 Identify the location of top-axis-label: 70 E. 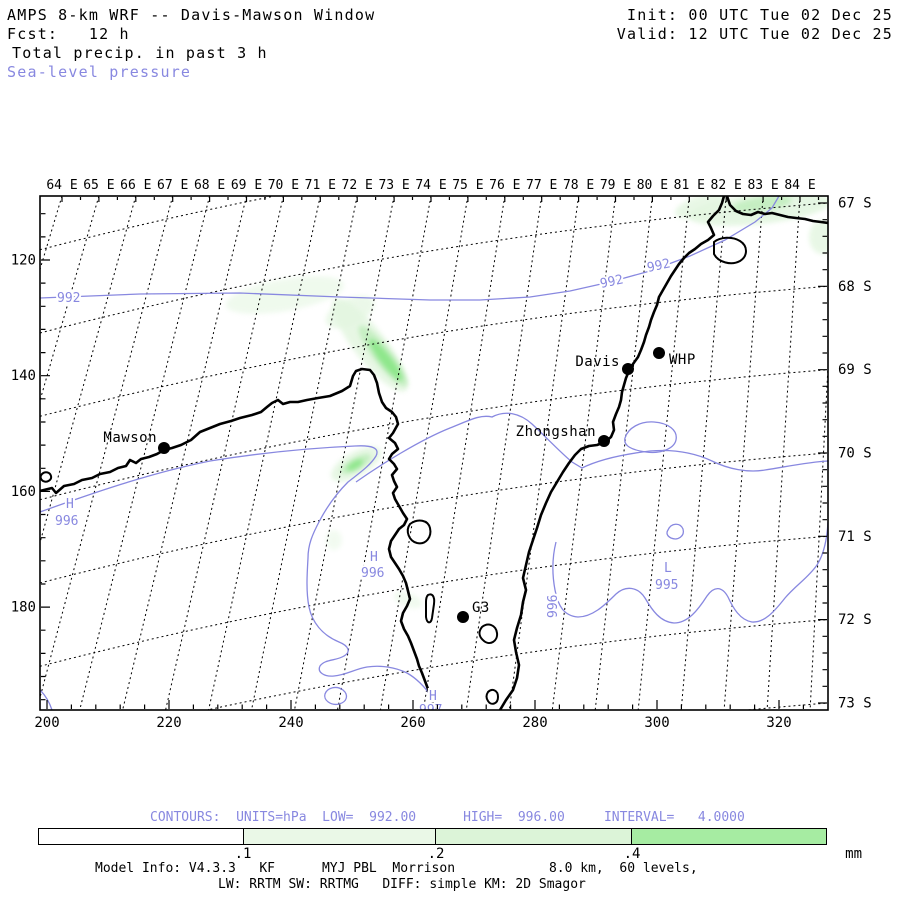
(283, 185).